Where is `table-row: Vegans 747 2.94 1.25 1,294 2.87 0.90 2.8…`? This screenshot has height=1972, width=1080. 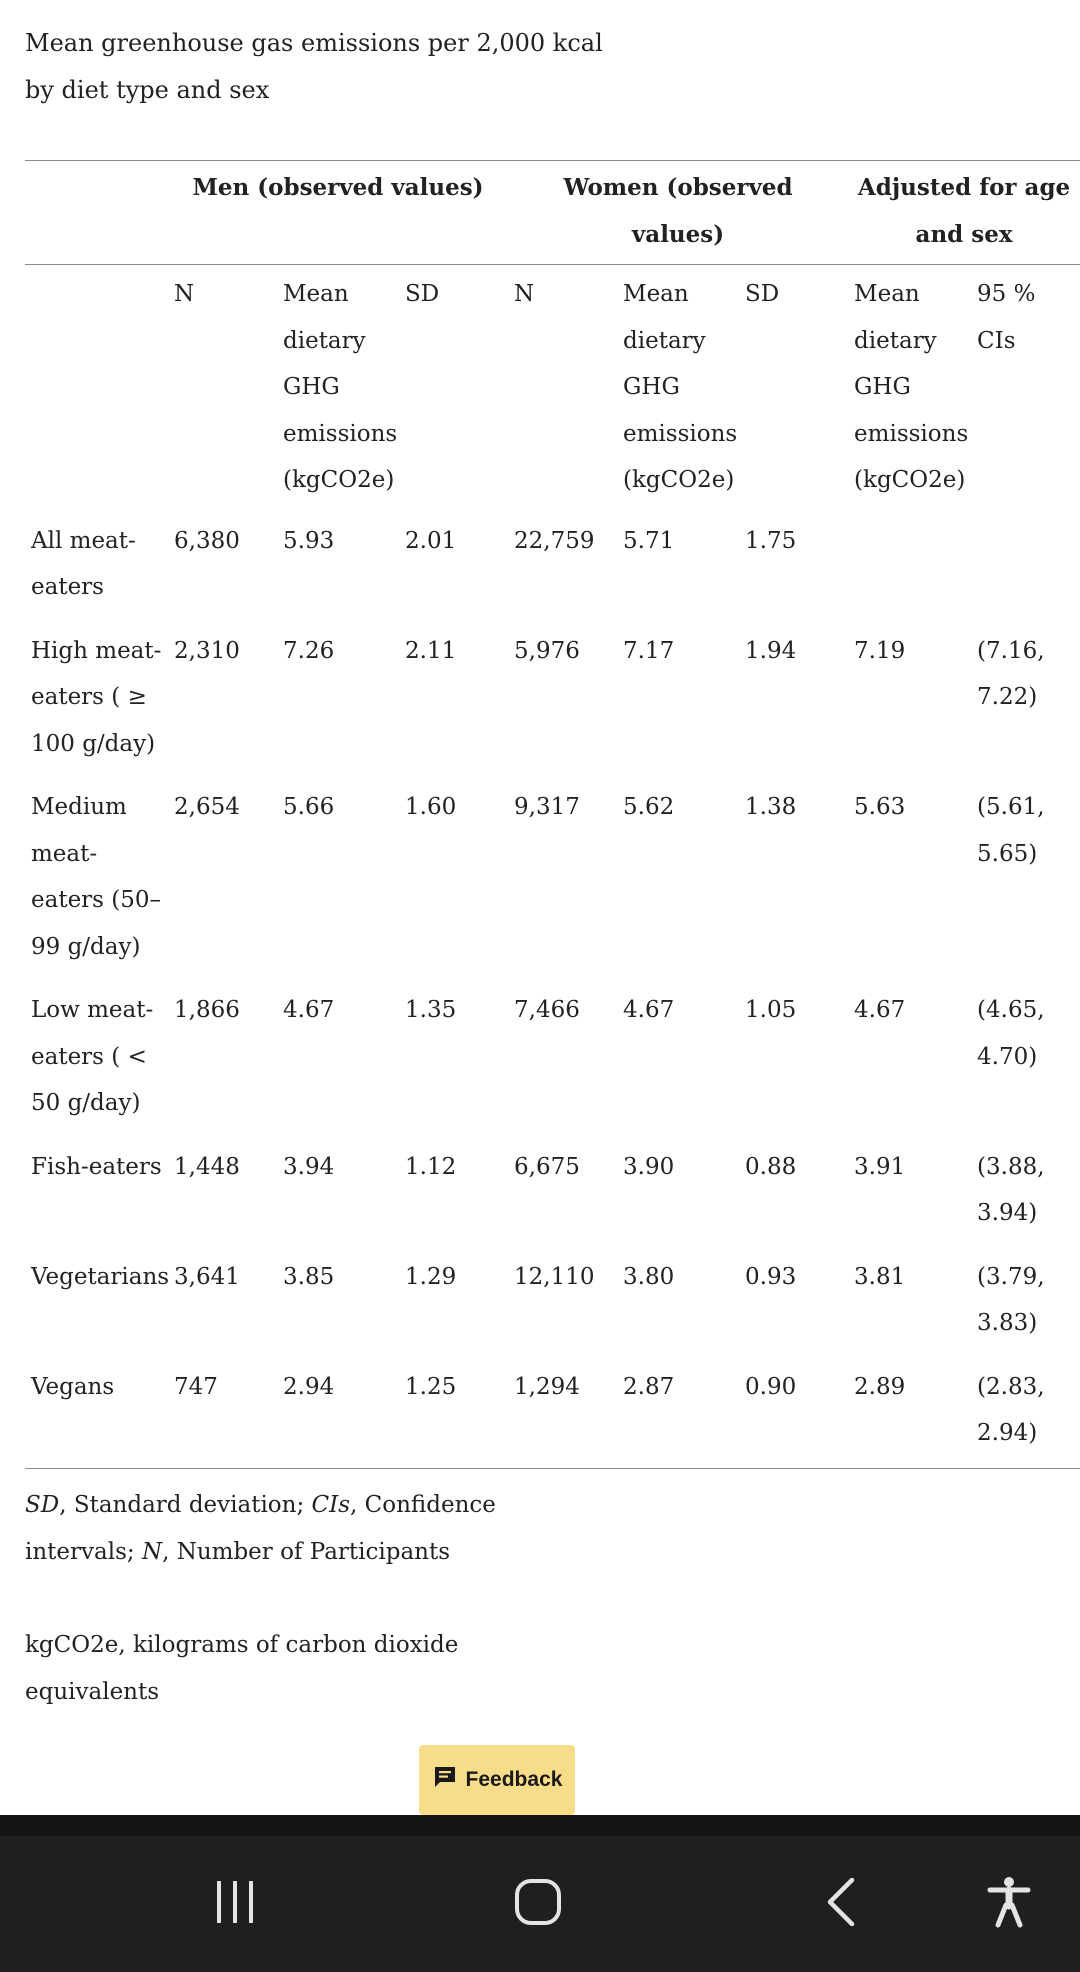
table-row: Vegans 747 2.94 1.25 1,294 2.87 0.90 2.8… is located at coordinates (552, 1413).